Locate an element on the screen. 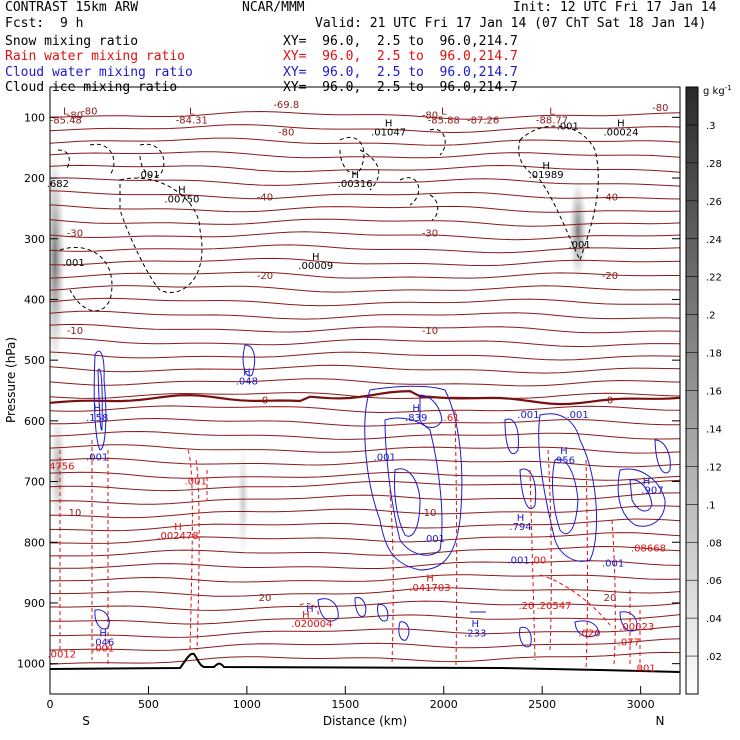 This screenshot has width=740, height=740. y-tick-label: 800 is located at coordinates (34, 542).